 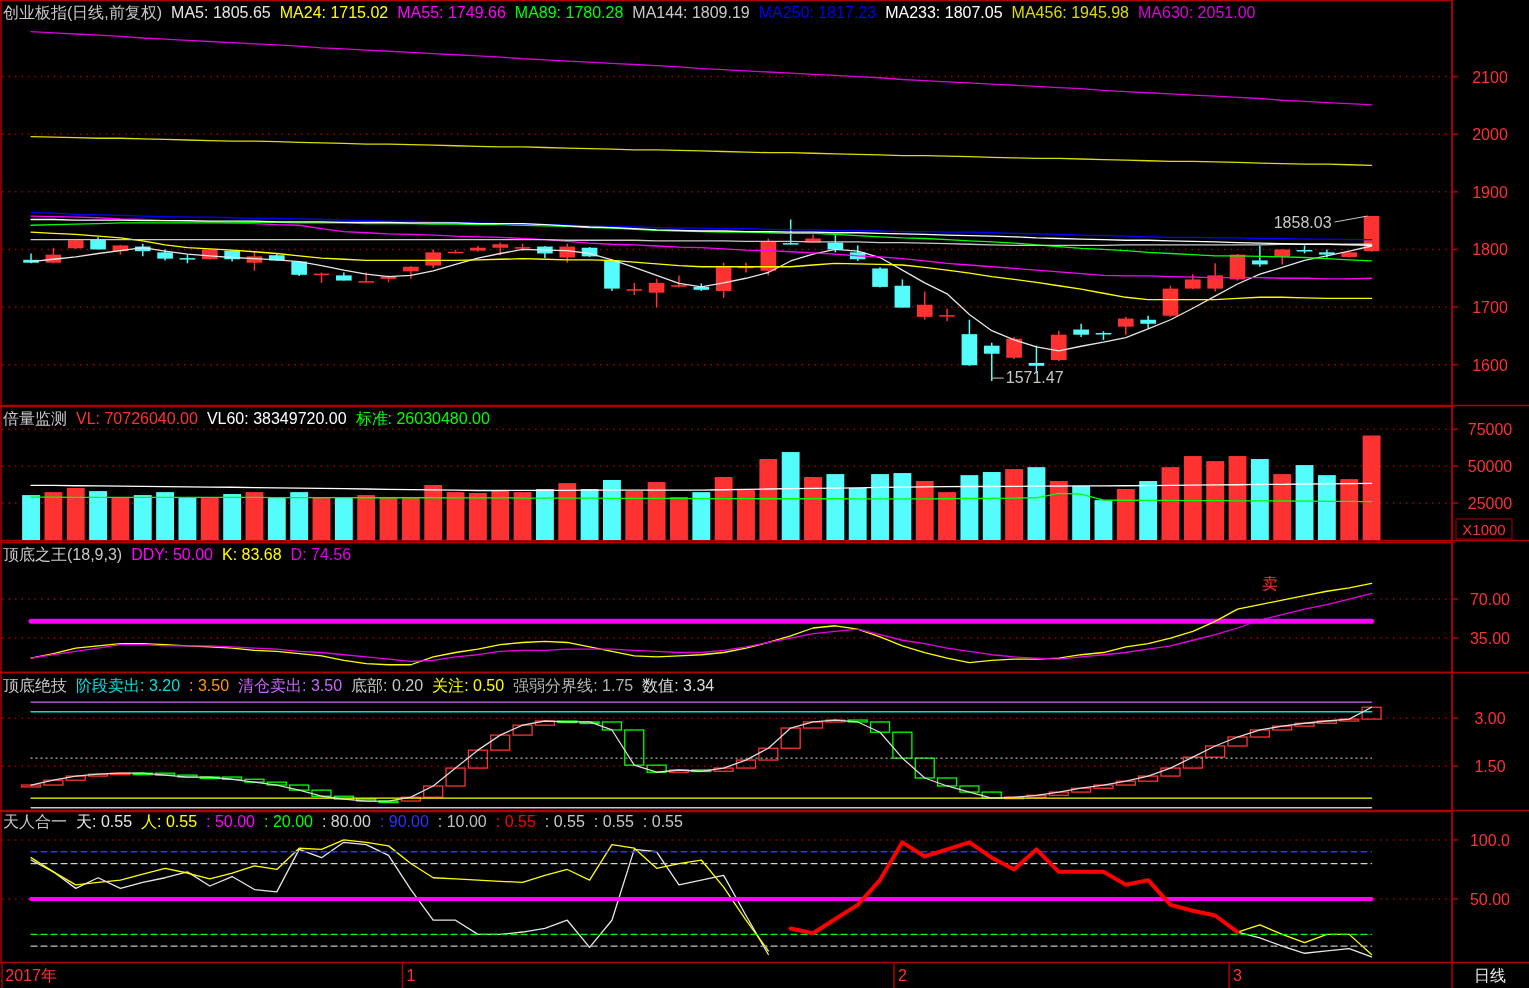 What do you see at coordinates (1490, 600) in the screenshot?
I see `y-tick-label: 70.00` at bounding box center [1490, 600].